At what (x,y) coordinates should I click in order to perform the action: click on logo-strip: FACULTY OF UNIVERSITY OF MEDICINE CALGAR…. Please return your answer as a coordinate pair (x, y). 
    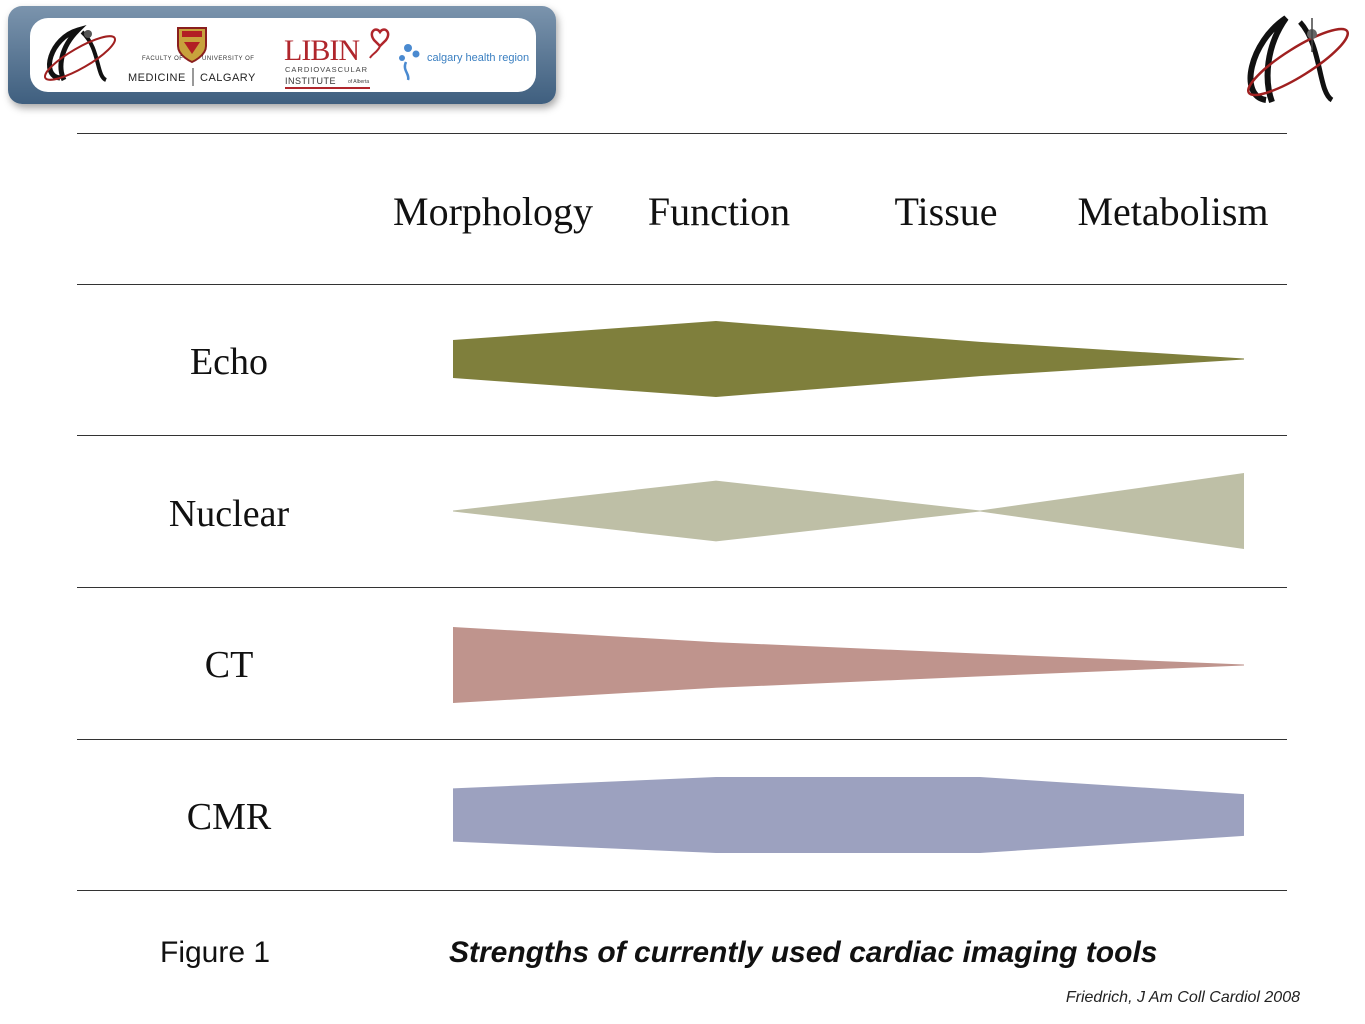
    Looking at the image, I should click on (283, 55).